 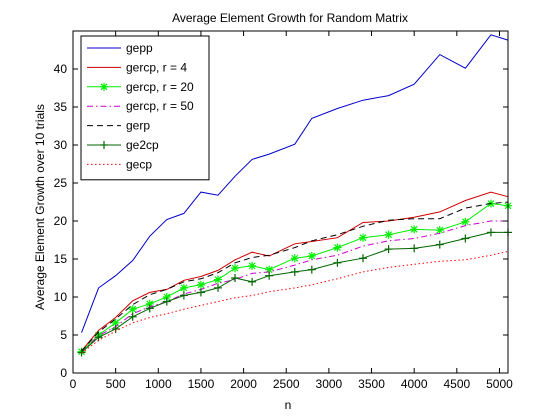 I want to click on x-axis-label: n, so click(x=288, y=405).